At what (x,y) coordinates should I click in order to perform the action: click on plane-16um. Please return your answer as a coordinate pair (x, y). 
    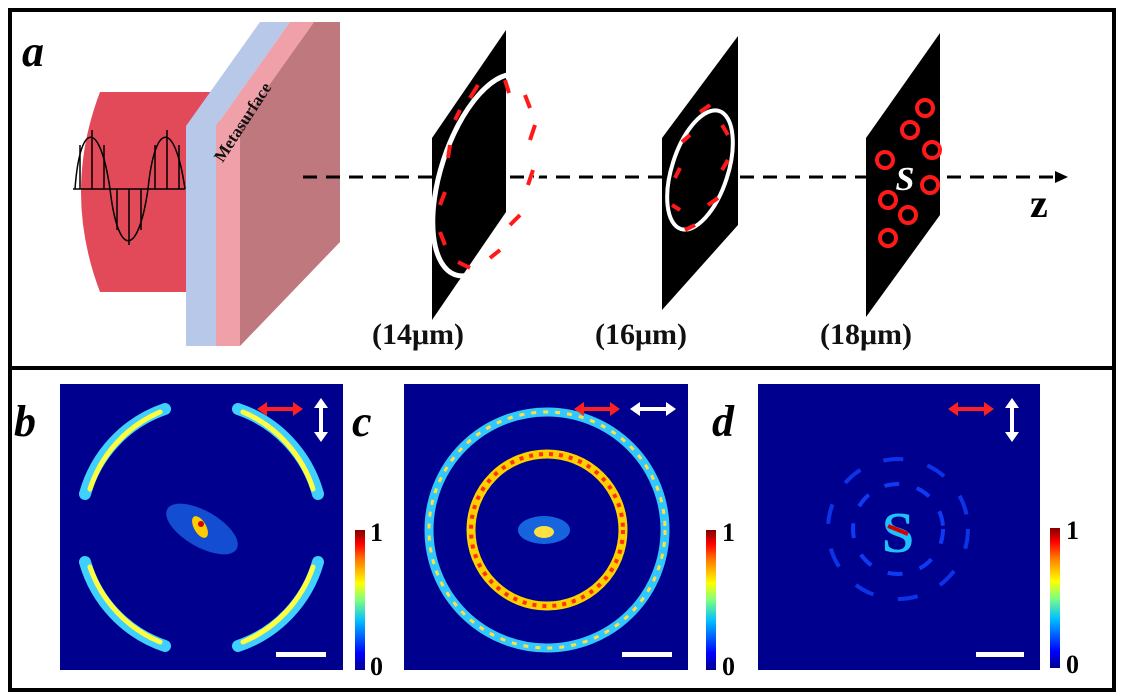
    Looking at the image, I should click on (700, 173).